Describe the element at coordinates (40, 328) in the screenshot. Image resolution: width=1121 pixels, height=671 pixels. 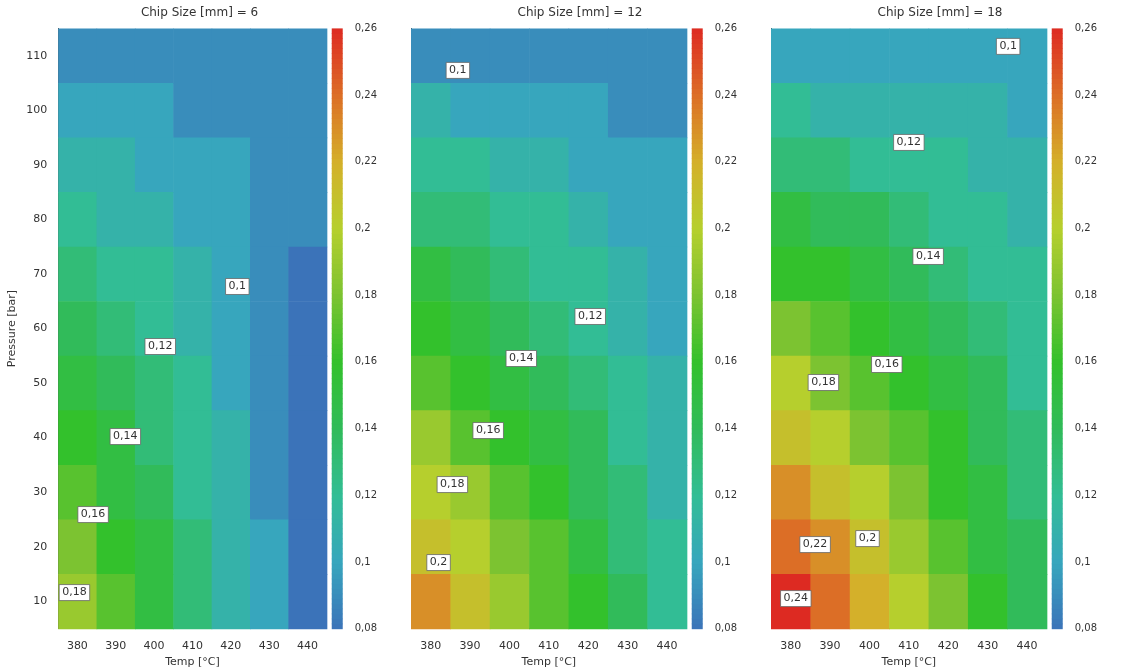
I see `y-tick-label: 60` at that location.